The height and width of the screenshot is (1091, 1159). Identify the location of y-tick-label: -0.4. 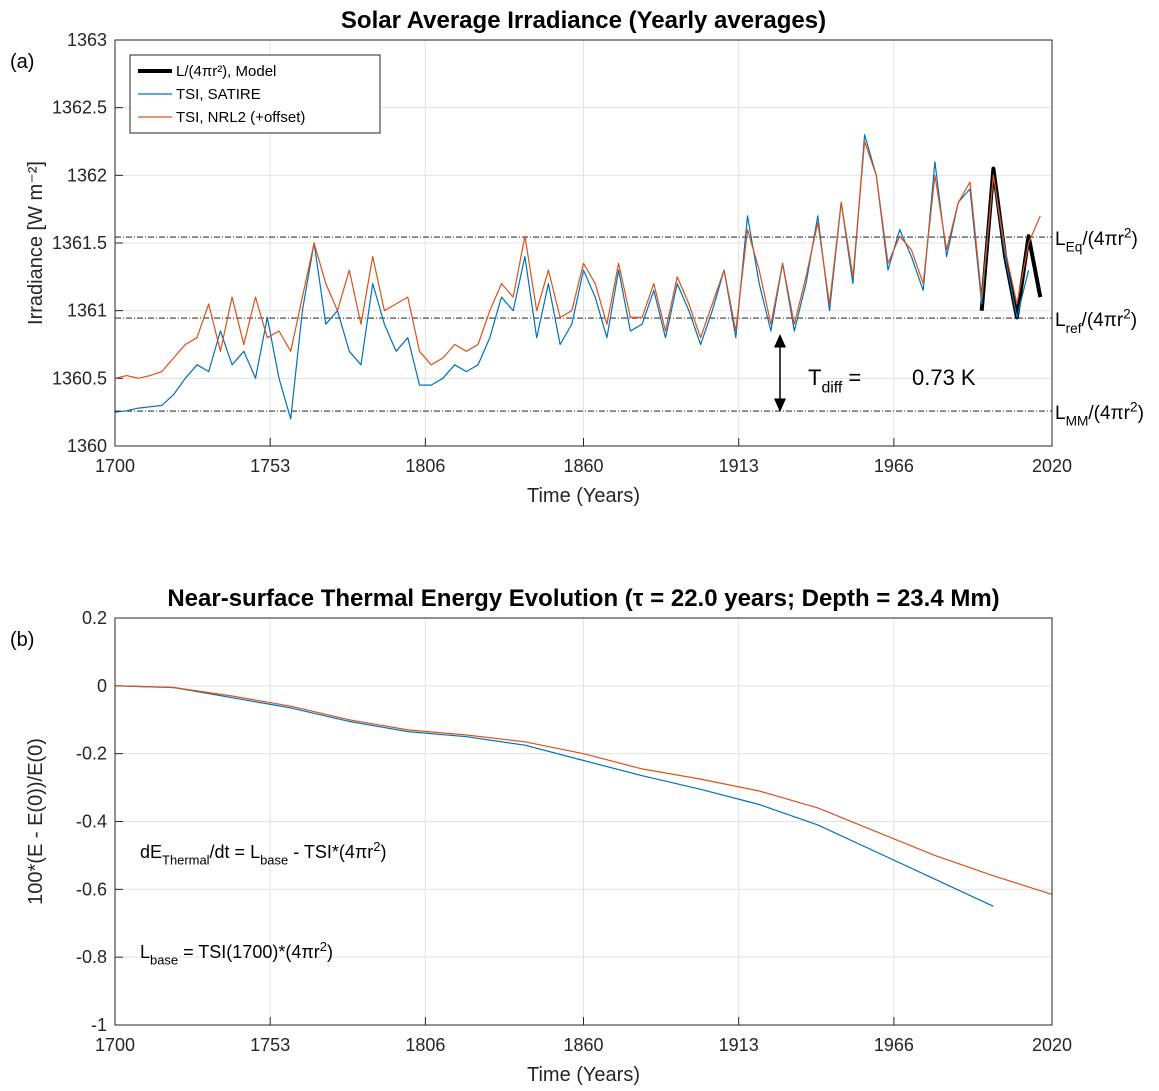
(91, 822).